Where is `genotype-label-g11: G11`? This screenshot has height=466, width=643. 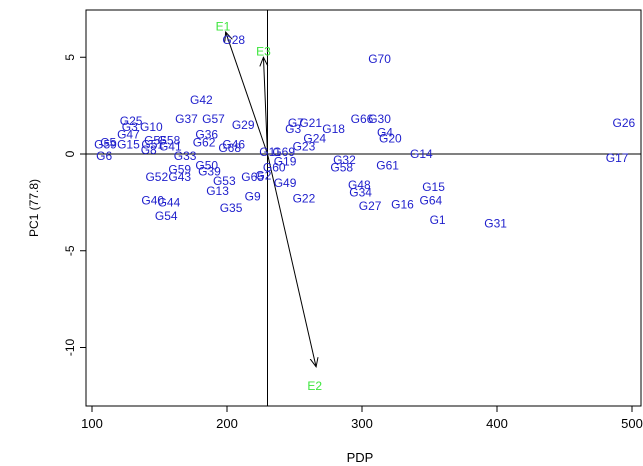
genotype-label-g11: G11 is located at coordinates (270, 152).